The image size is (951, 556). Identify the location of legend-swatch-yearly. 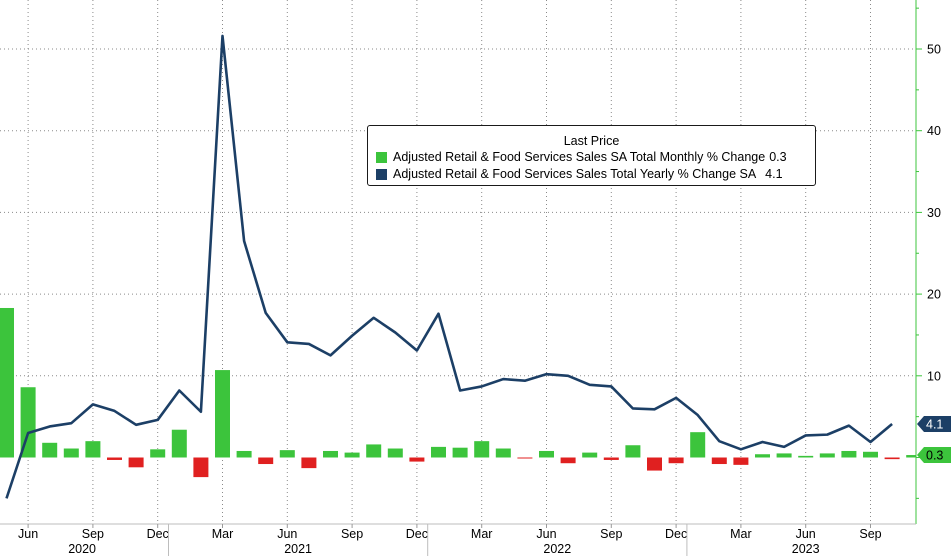
(381, 174).